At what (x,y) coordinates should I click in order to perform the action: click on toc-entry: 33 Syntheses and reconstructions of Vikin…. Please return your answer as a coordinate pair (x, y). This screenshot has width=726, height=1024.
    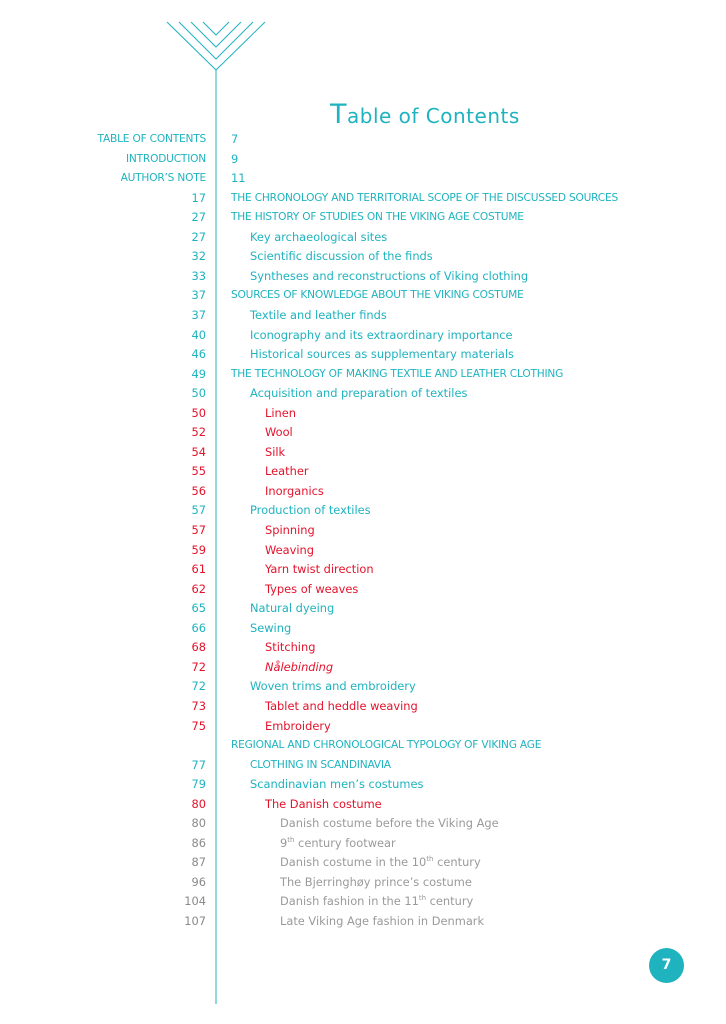
    Looking at the image, I should click on (363, 277).